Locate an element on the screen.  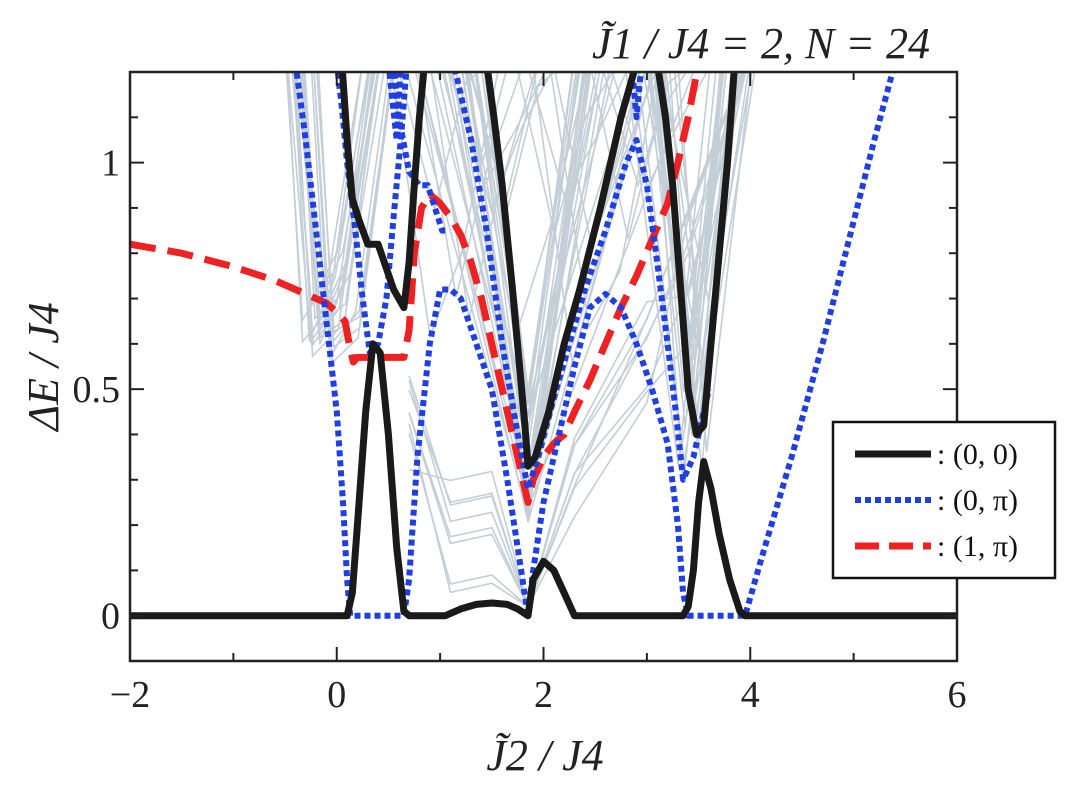
legend-label-s0pi: : (0, π) is located at coordinates (977, 500).